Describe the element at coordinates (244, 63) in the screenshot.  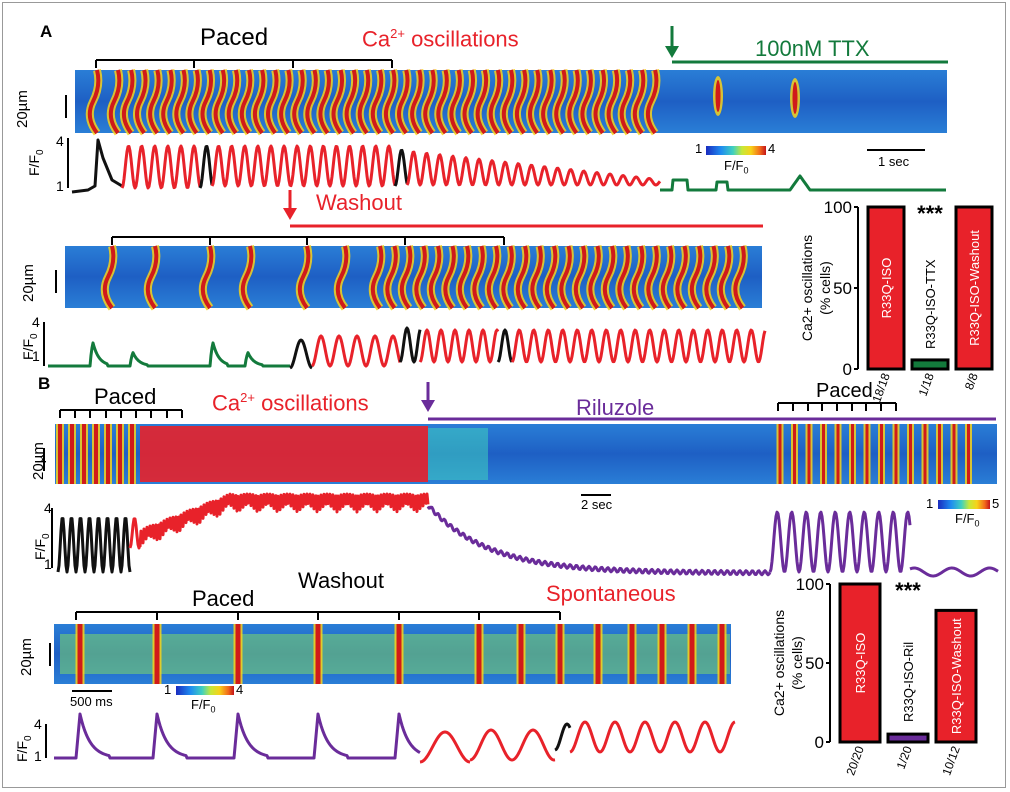
I see `panel-a-paced-bracket` at that location.